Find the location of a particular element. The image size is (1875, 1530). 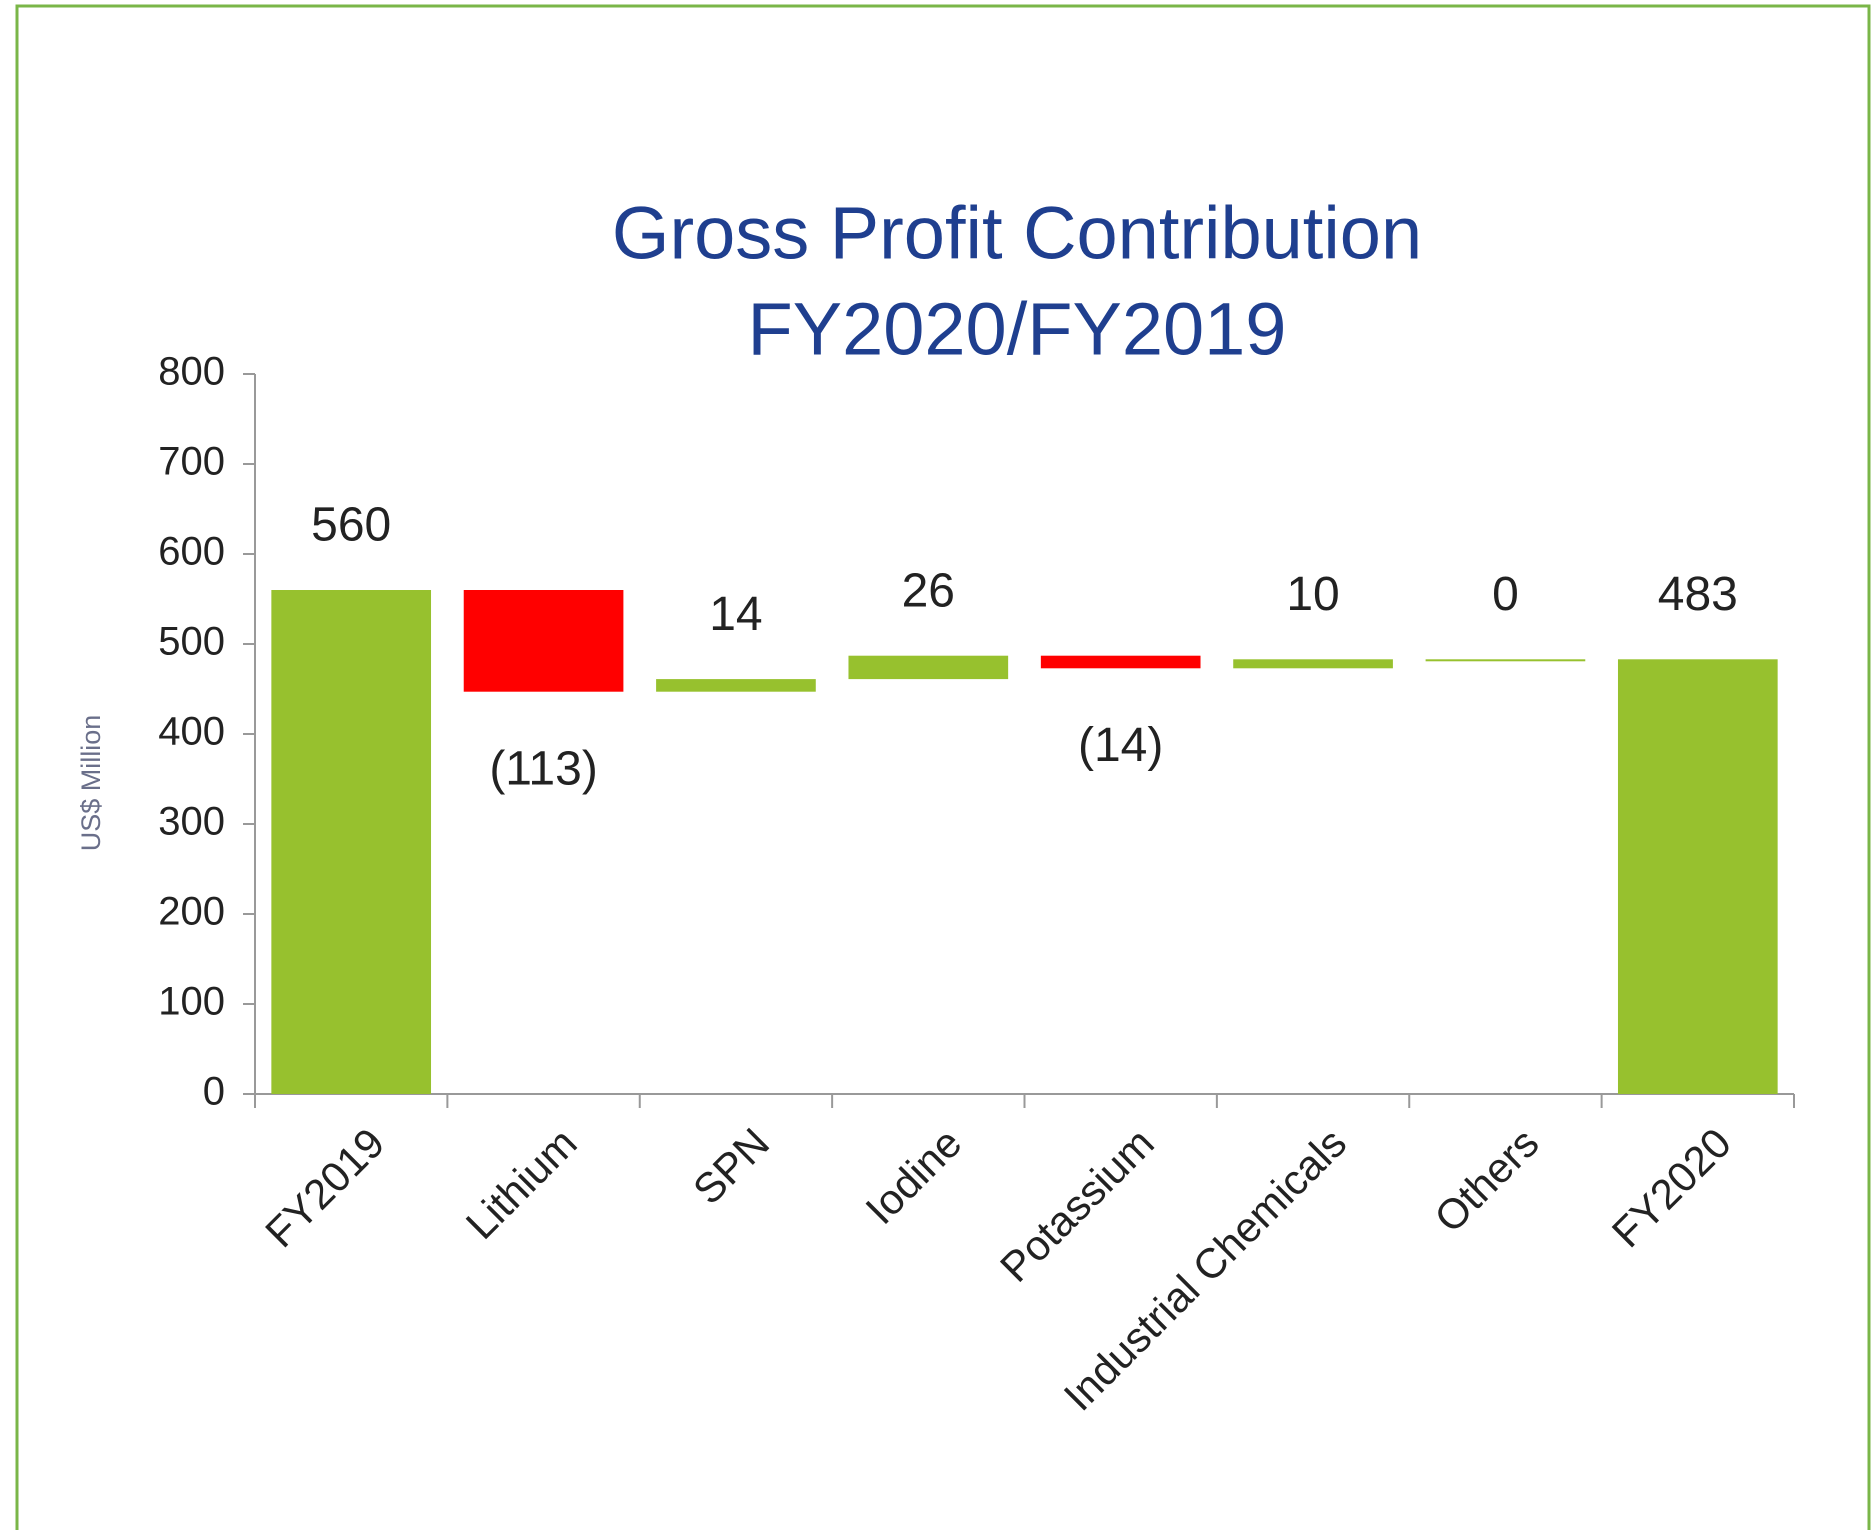

value-label: 0 is located at coordinates (1505, 594).